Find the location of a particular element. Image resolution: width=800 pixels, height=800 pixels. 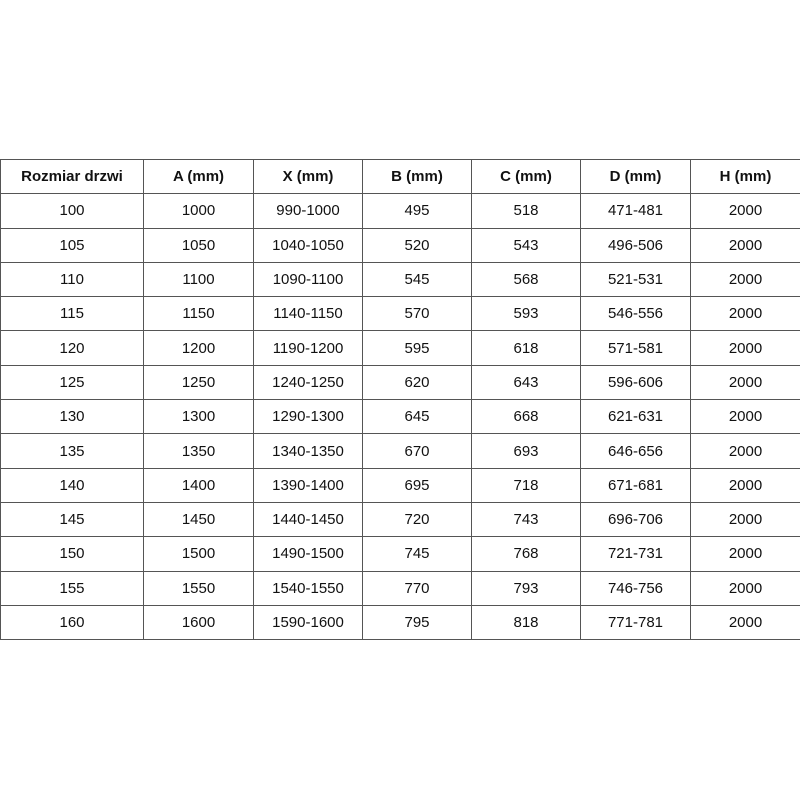

table-cell: 1390-1400 is located at coordinates (308, 485).